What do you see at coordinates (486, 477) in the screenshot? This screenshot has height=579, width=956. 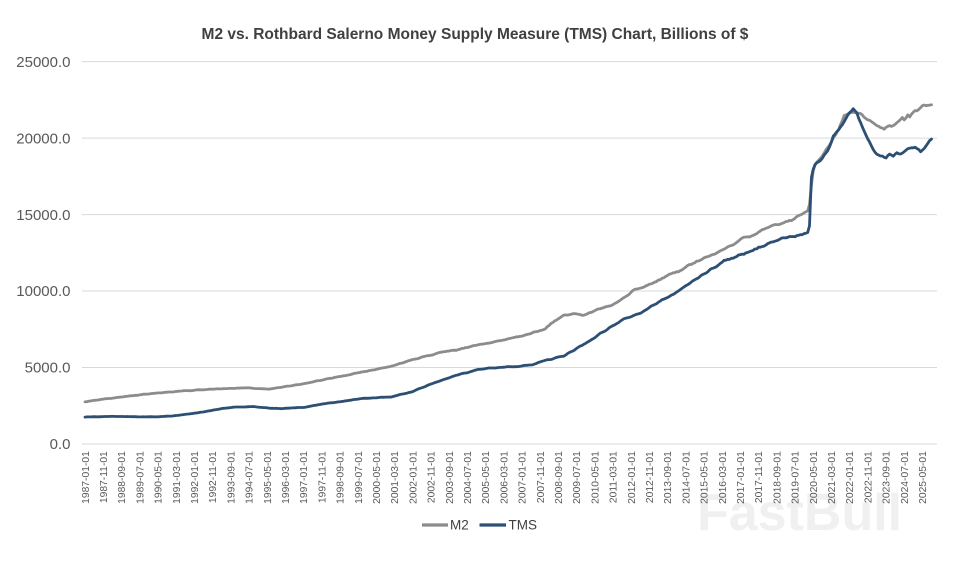 I see `svg-text: 2005-05-01` at bounding box center [486, 477].